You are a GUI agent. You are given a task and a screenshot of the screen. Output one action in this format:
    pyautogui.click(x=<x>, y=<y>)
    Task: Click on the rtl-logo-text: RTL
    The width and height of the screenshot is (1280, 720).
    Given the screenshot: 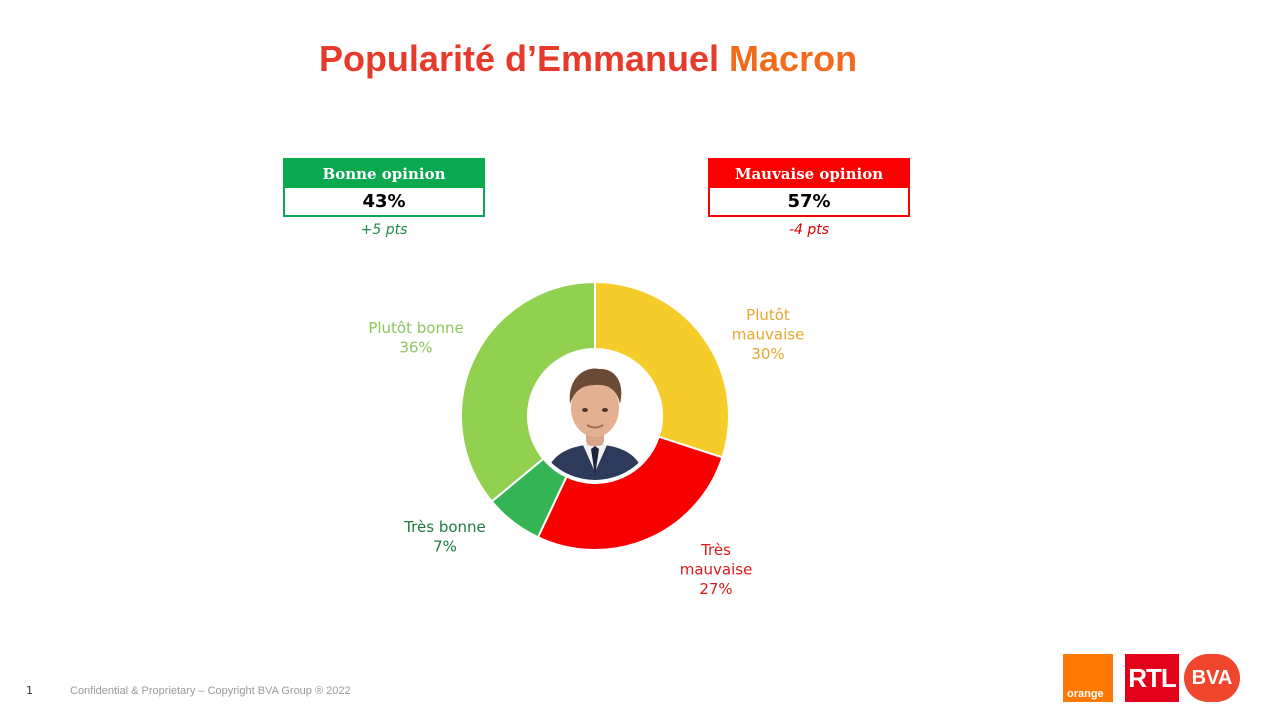 What is the action you would take?
    pyautogui.click(x=1152, y=678)
    